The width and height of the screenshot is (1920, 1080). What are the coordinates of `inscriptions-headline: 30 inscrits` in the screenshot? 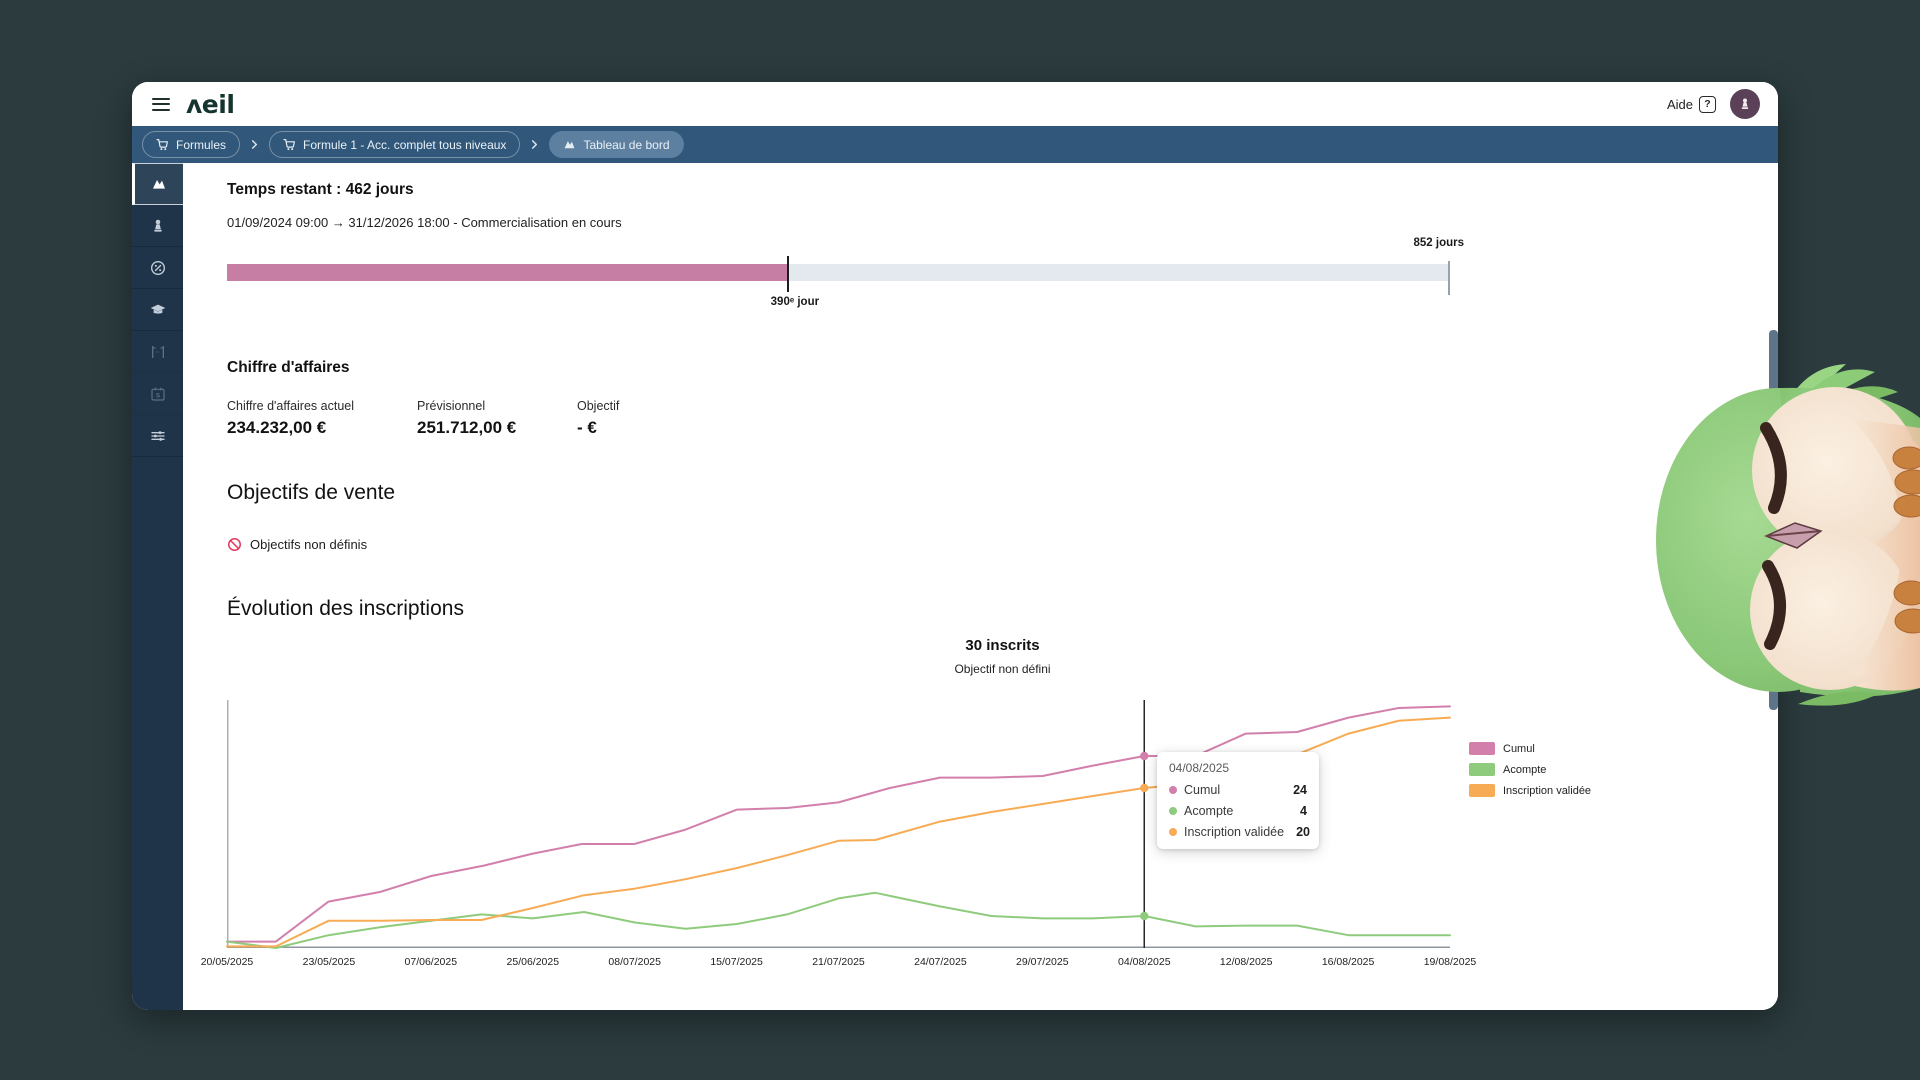 It's located at (1002, 645).